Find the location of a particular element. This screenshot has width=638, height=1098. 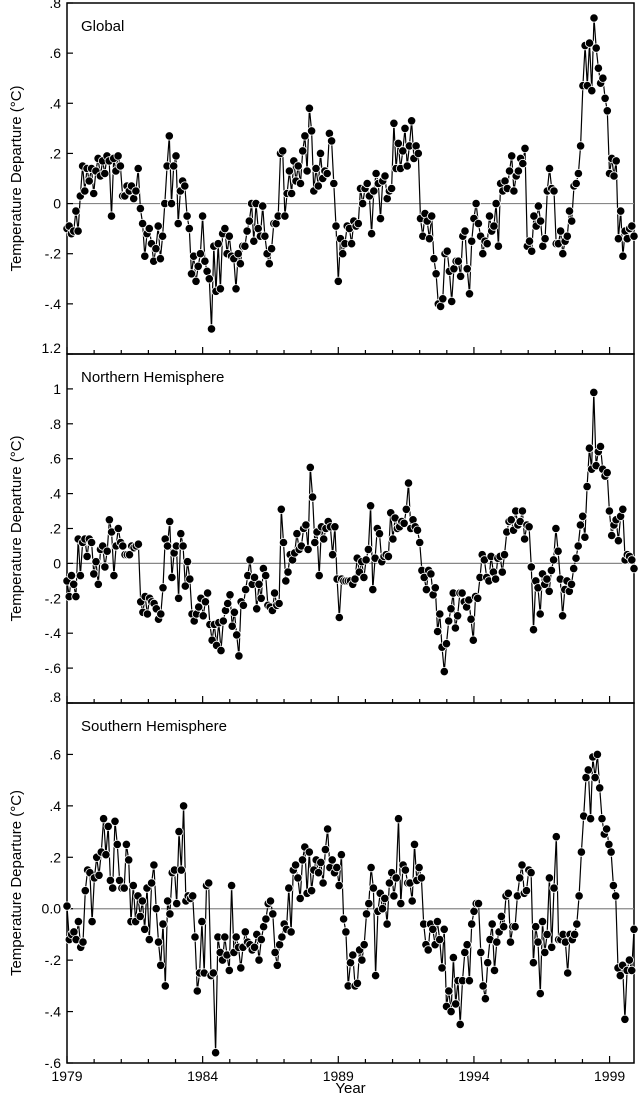

x-tick-label: 1984 is located at coordinates (202, 1076).